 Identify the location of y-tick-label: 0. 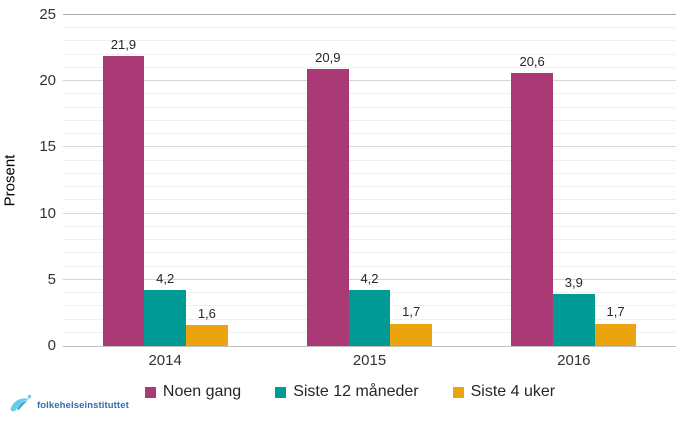
(51, 345).